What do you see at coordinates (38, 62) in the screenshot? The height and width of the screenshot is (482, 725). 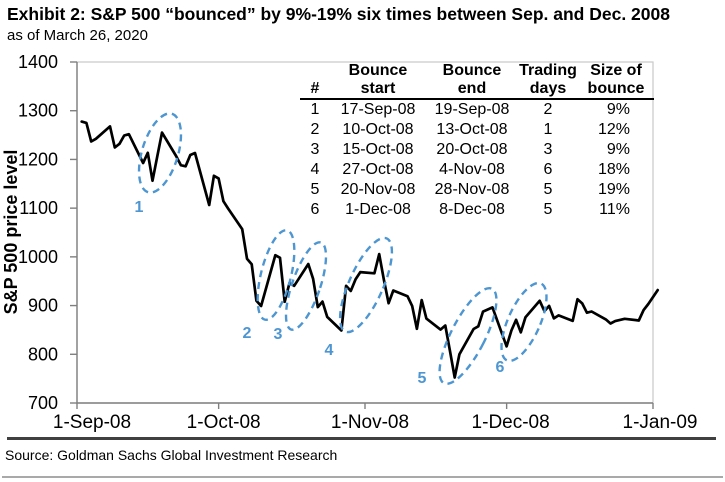 I see `y-tick-label: 1400` at bounding box center [38, 62].